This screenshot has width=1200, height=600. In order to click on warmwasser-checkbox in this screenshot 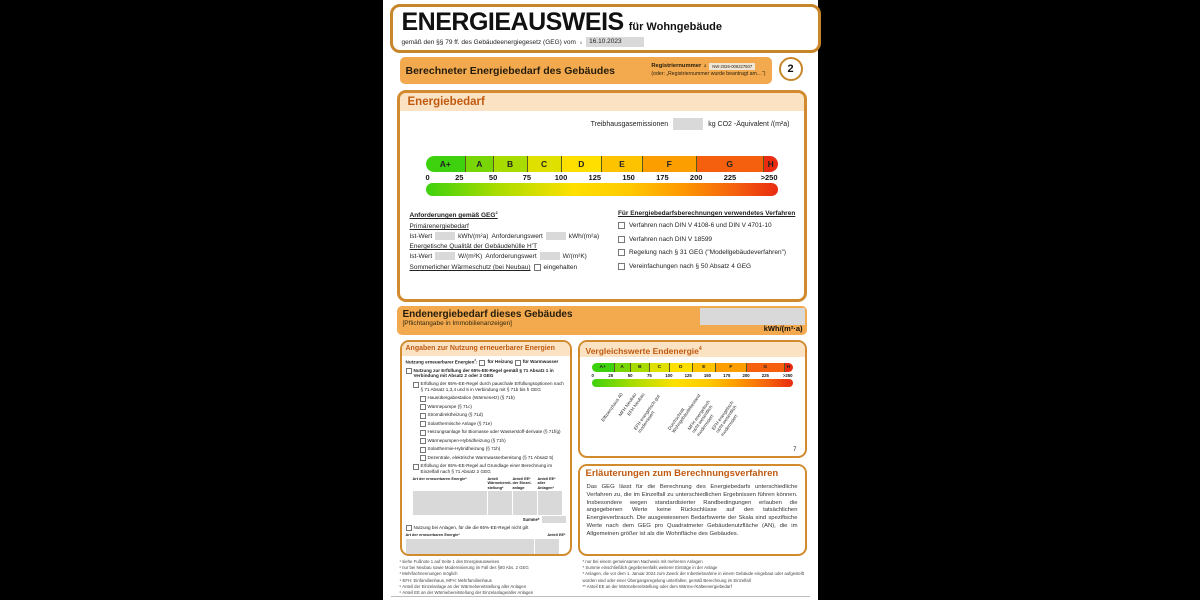, I will do `click(517, 362)`.